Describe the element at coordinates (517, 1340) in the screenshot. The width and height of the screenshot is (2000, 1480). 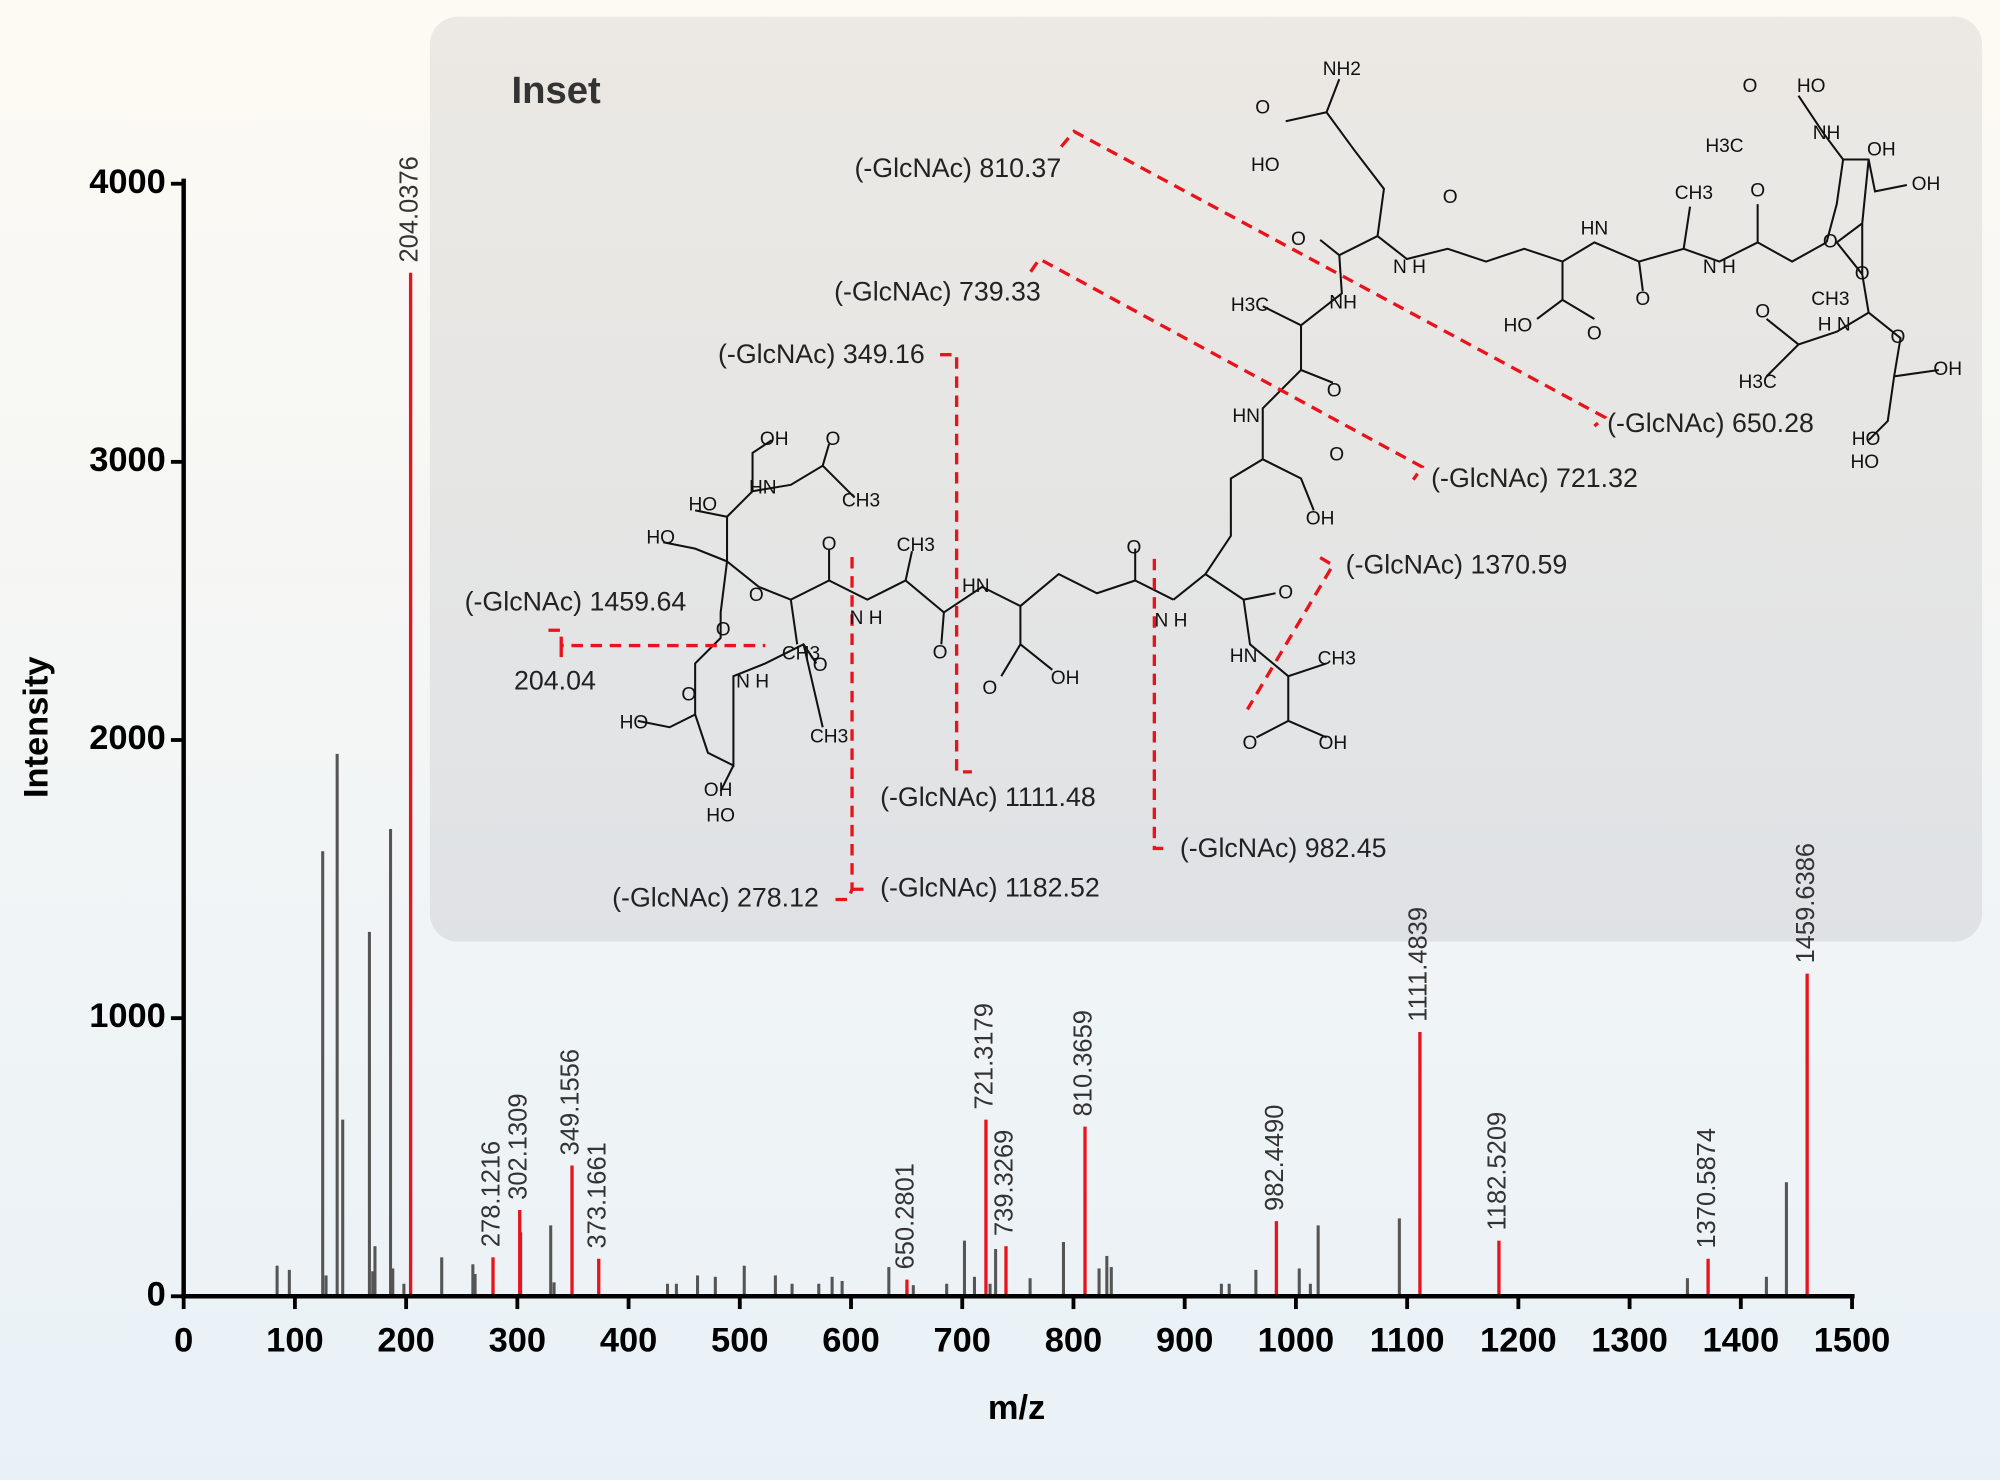
I see `x-tick-label: 300` at that location.